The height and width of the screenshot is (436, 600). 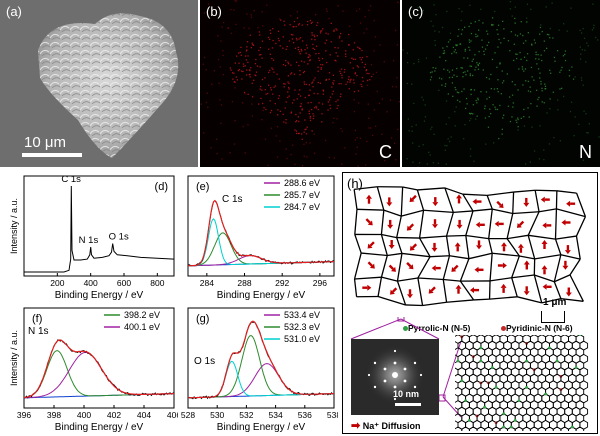 What do you see at coordinates (261, 358) in the screenshot?
I see `plot-frame` at bounding box center [261, 358].